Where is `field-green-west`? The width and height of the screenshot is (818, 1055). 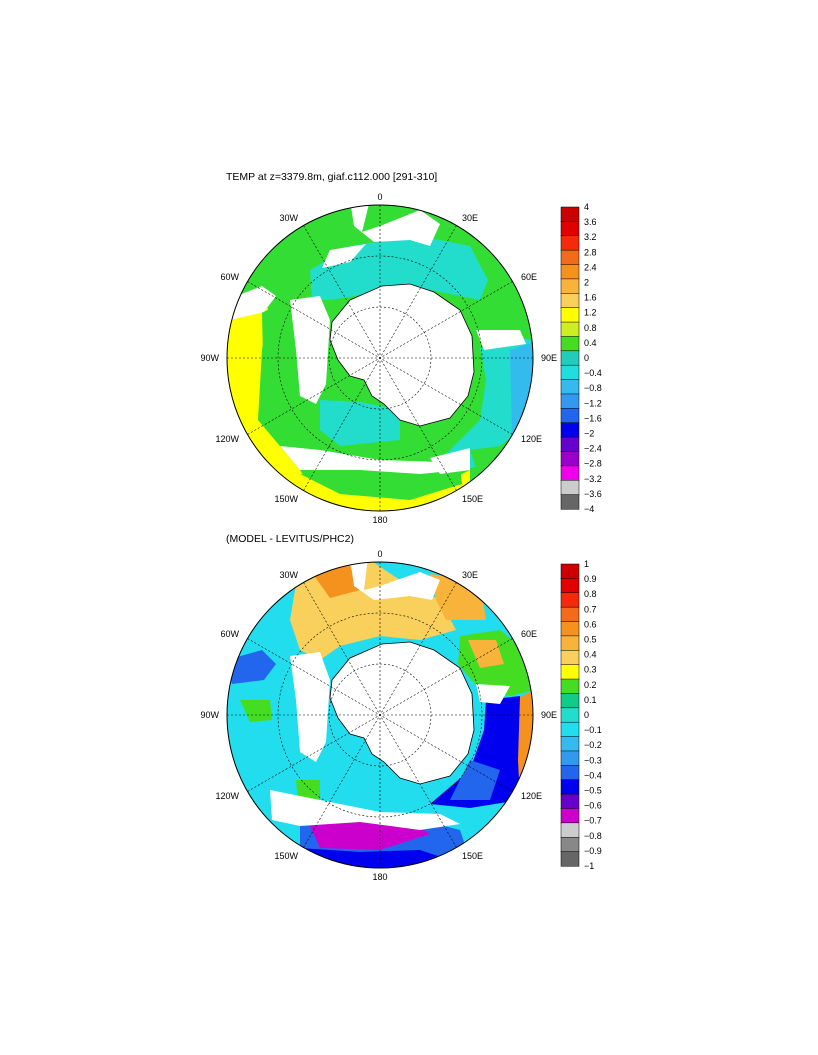 field-green-west is located at coordinates (256, 711).